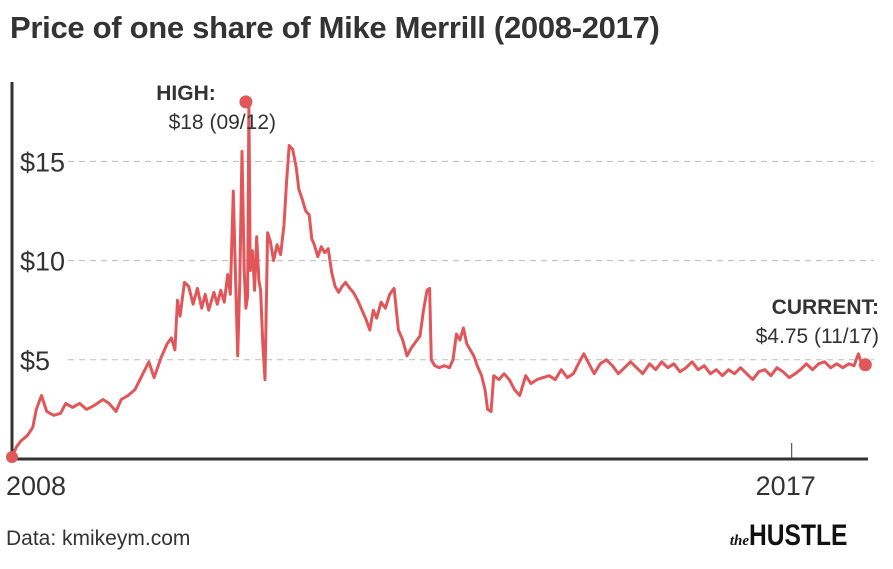  Describe the element at coordinates (817, 336) in the screenshot. I see `annotation-label: $4.75 (11/17)` at that location.